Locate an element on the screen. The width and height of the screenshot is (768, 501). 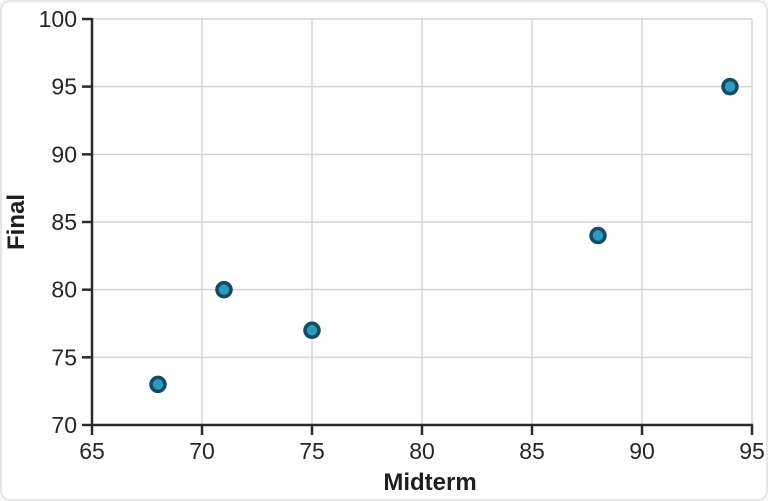
x-tick-label: 85 is located at coordinates (532, 451).